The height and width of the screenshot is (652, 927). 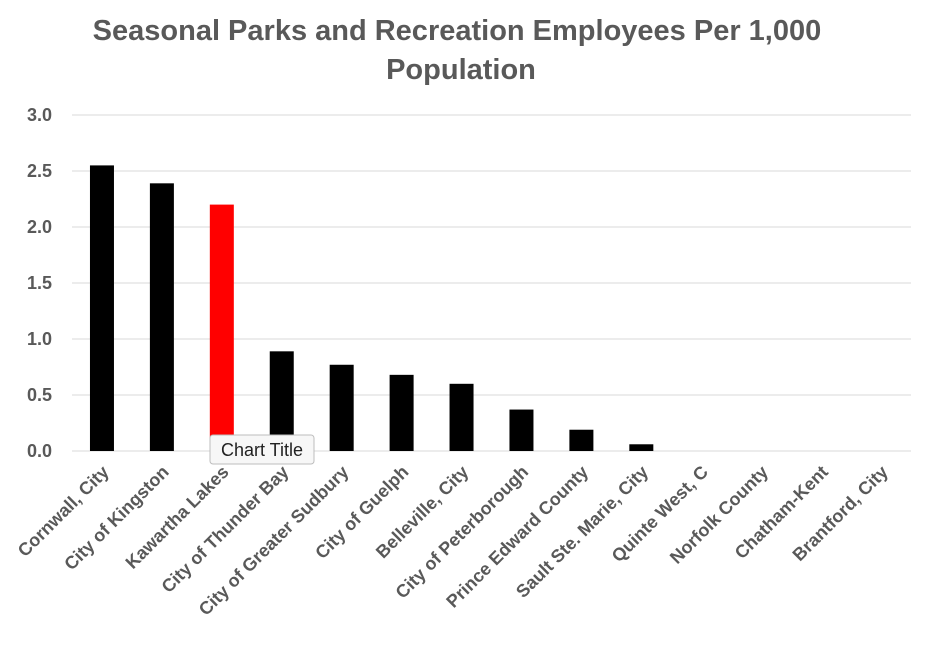 What do you see at coordinates (39, 171) in the screenshot?
I see `y-tick-label: 2.5` at bounding box center [39, 171].